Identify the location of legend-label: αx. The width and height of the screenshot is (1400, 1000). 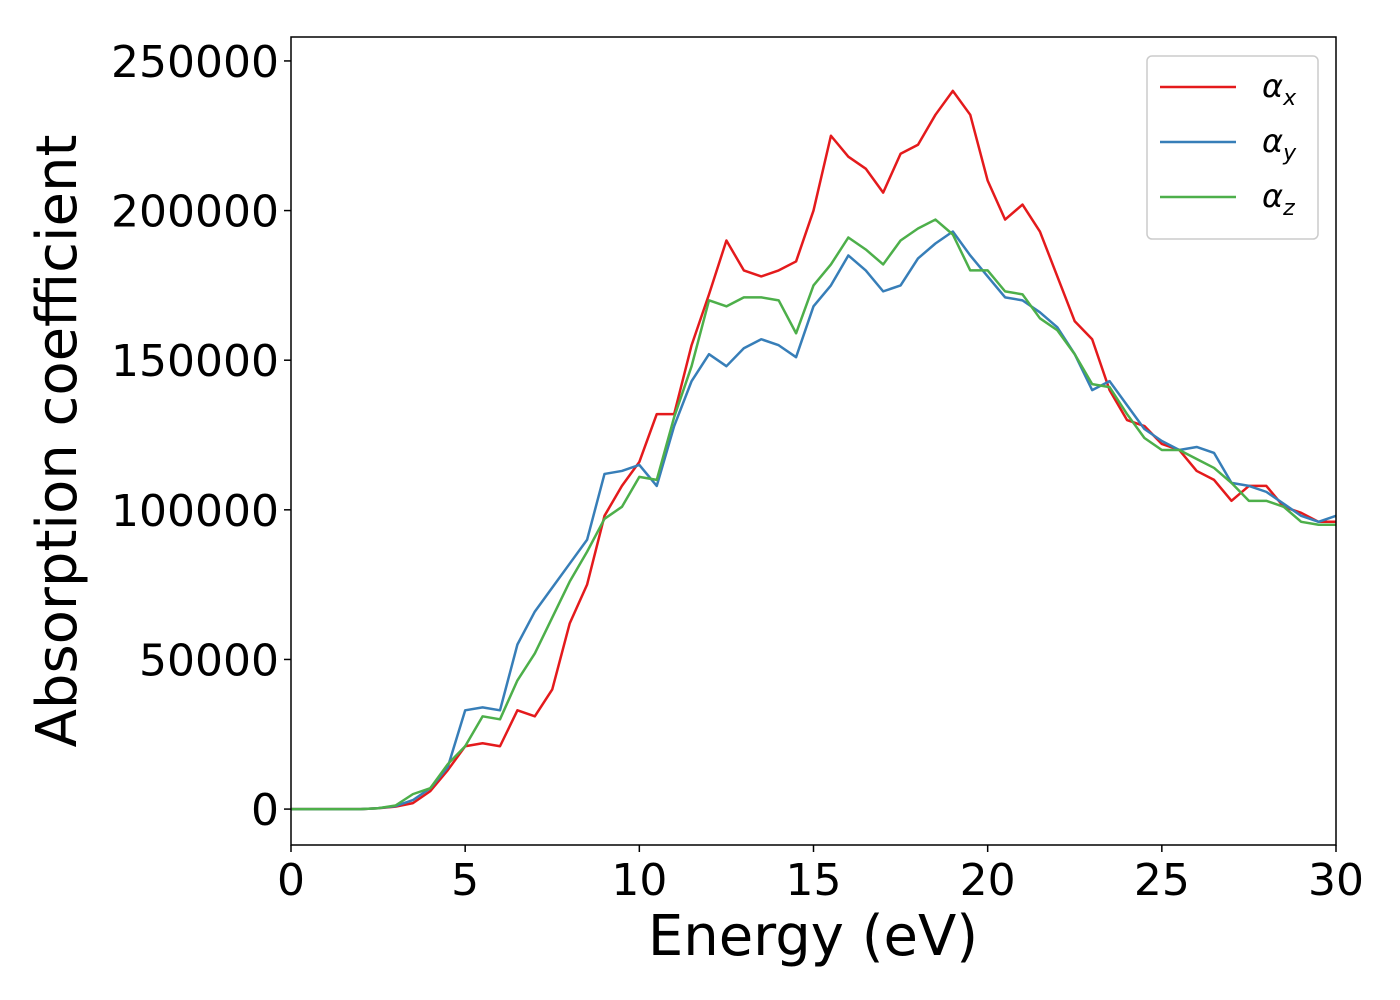
(1279, 89).